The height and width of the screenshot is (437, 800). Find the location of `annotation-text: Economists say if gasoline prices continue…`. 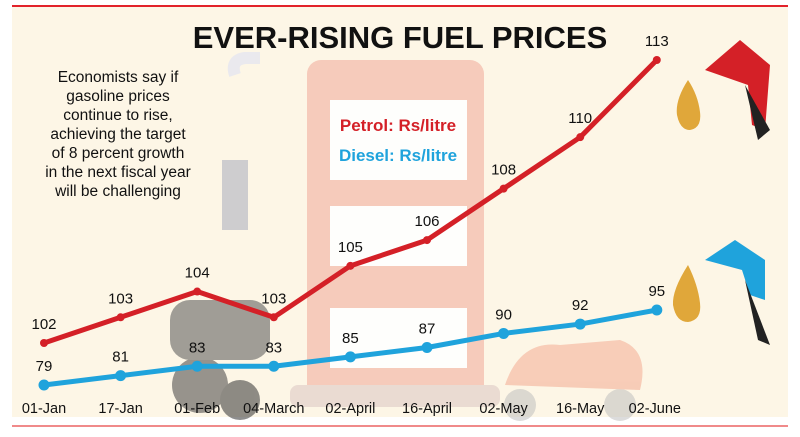

annotation-text: Economists say if gasoline prices continue… is located at coordinates (118, 134).